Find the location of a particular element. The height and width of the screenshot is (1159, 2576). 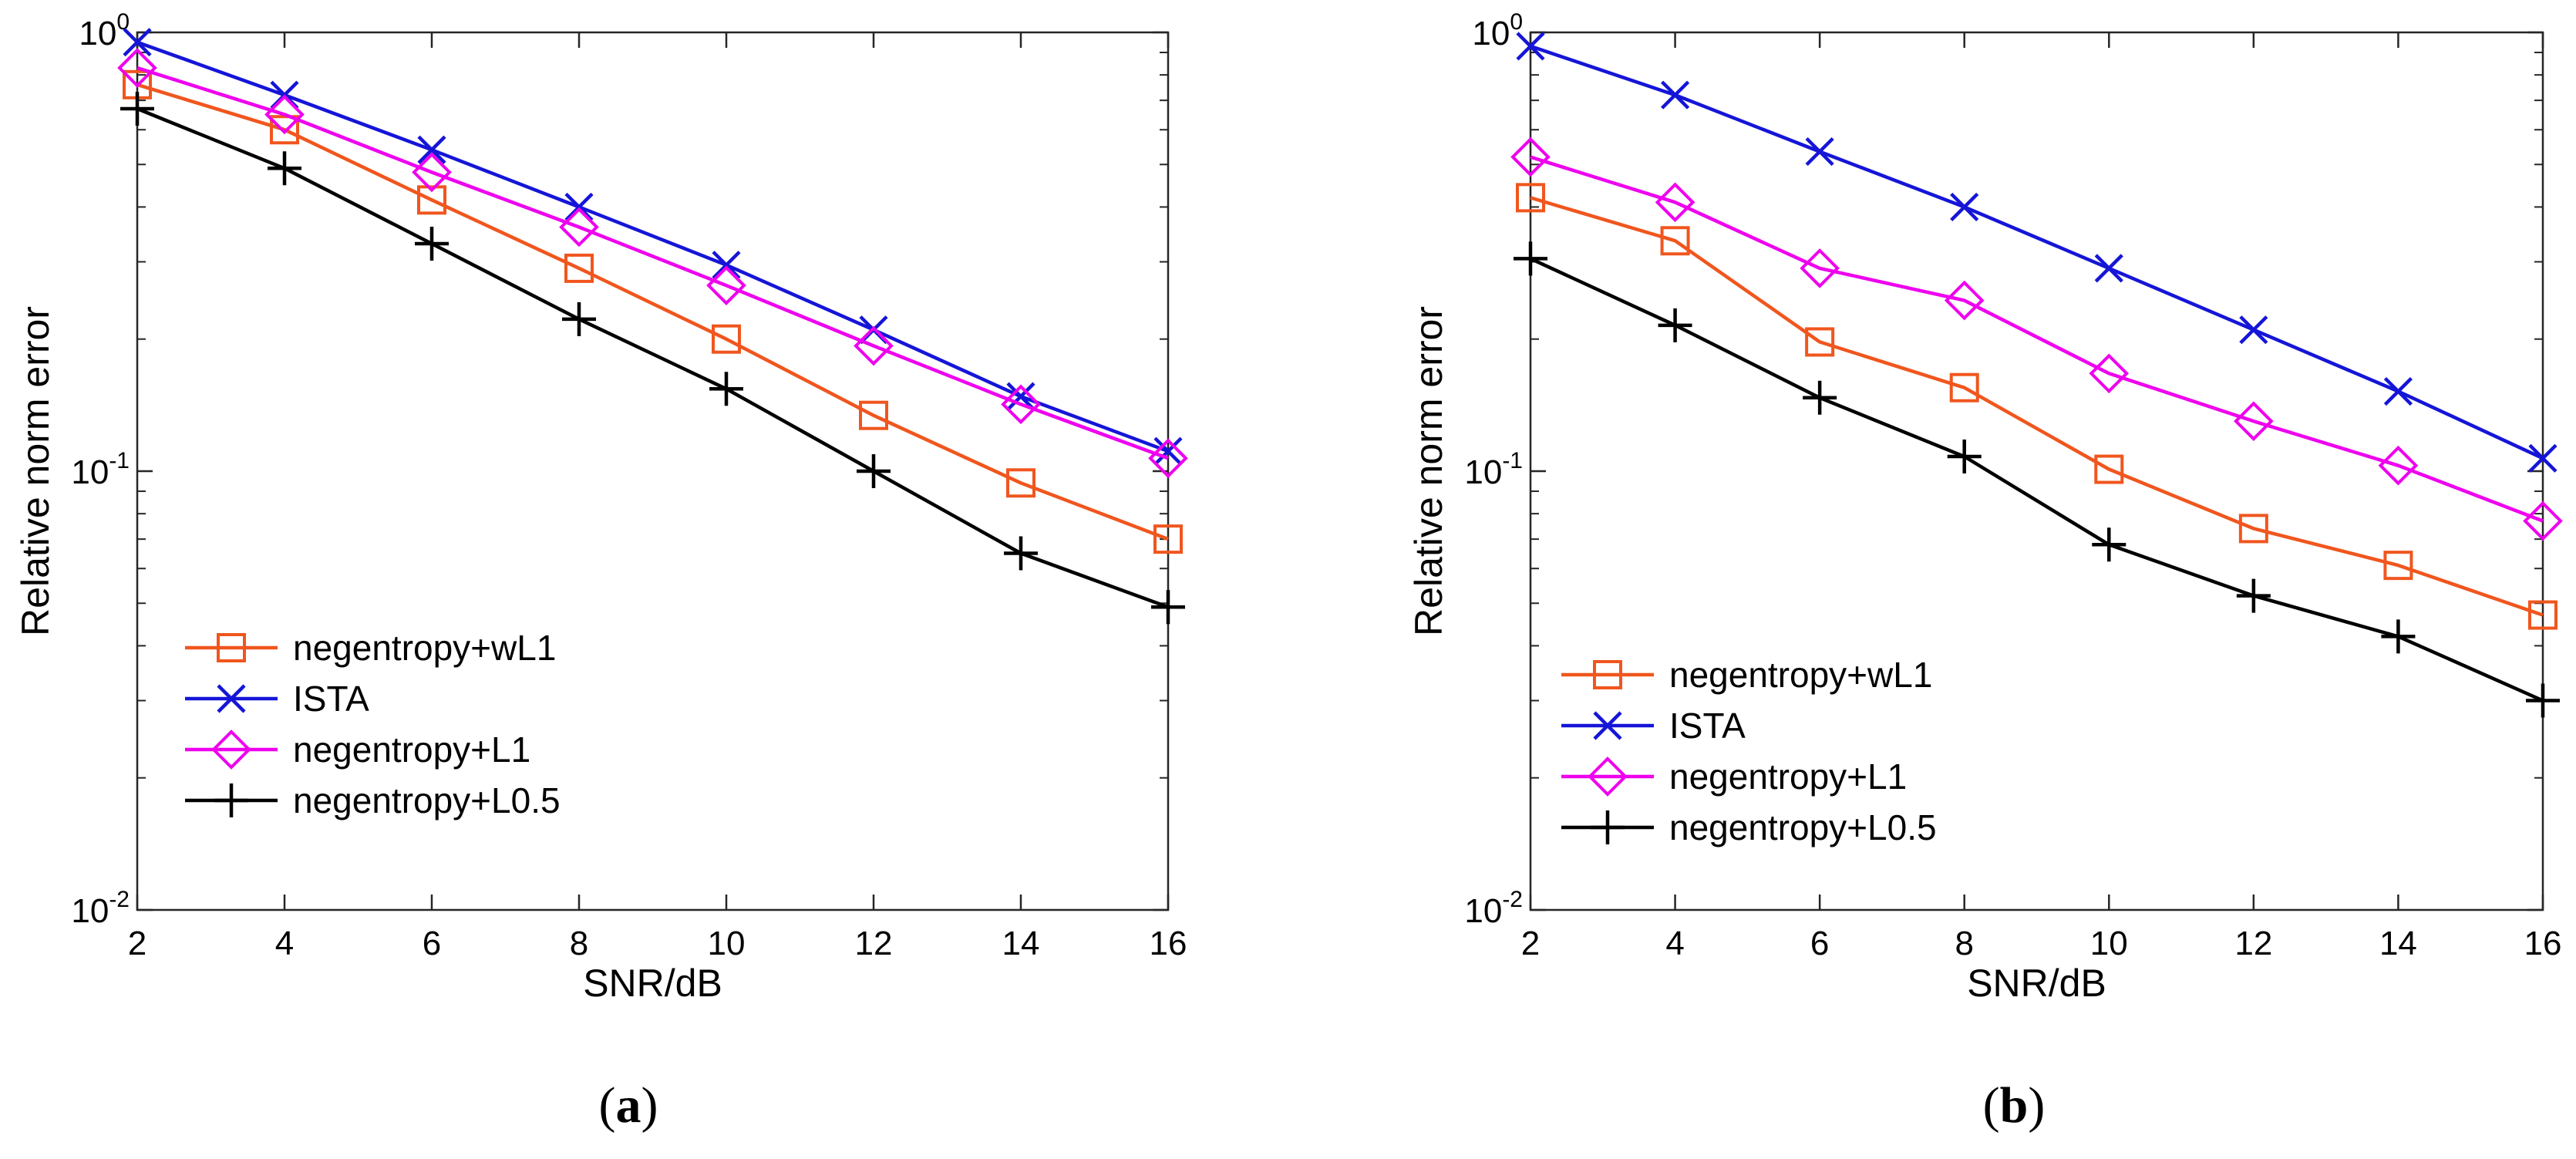

x-tick-label: 10 is located at coordinates (727, 943).